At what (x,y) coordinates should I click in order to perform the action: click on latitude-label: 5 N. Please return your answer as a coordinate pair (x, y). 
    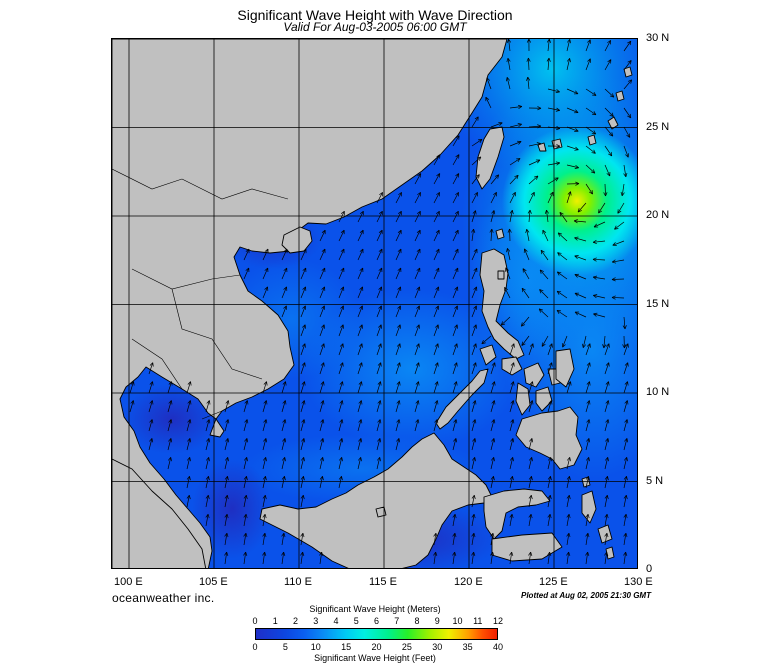
    Looking at the image, I should click on (655, 480).